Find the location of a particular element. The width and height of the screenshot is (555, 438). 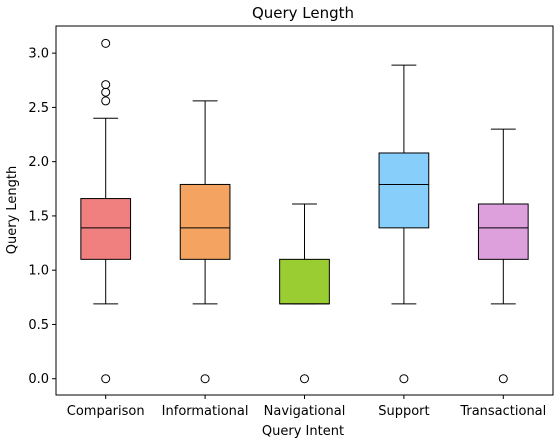

x-tick-label: Navigational is located at coordinates (305, 411).